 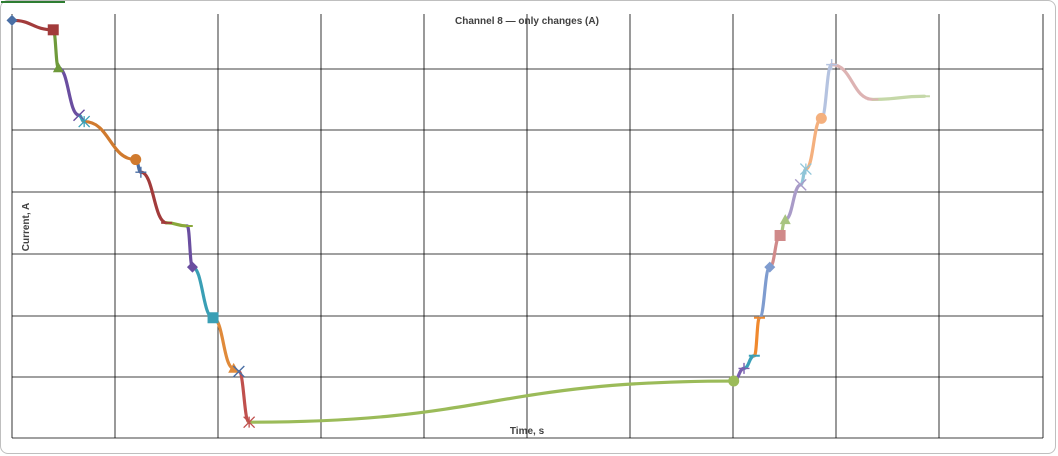 What do you see at coordinates (26, 227) in the screenshot?
I see `y-axis-label: Current, A` at bounding box center [26, 227].